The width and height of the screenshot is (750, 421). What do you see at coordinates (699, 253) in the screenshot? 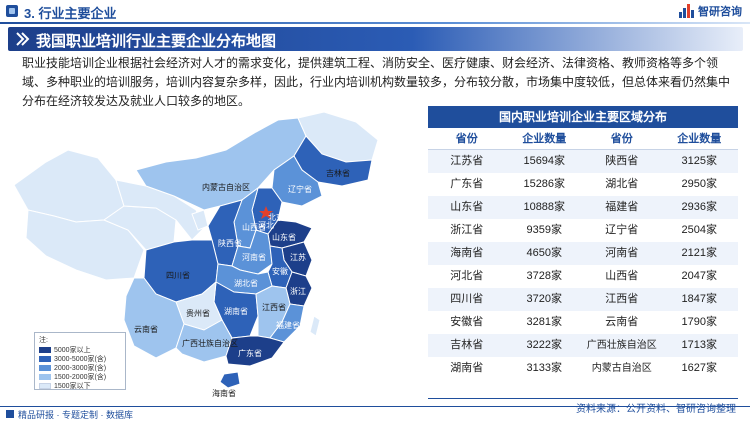
I see `table-cell: 2121家` at bounding box center [699, 253].